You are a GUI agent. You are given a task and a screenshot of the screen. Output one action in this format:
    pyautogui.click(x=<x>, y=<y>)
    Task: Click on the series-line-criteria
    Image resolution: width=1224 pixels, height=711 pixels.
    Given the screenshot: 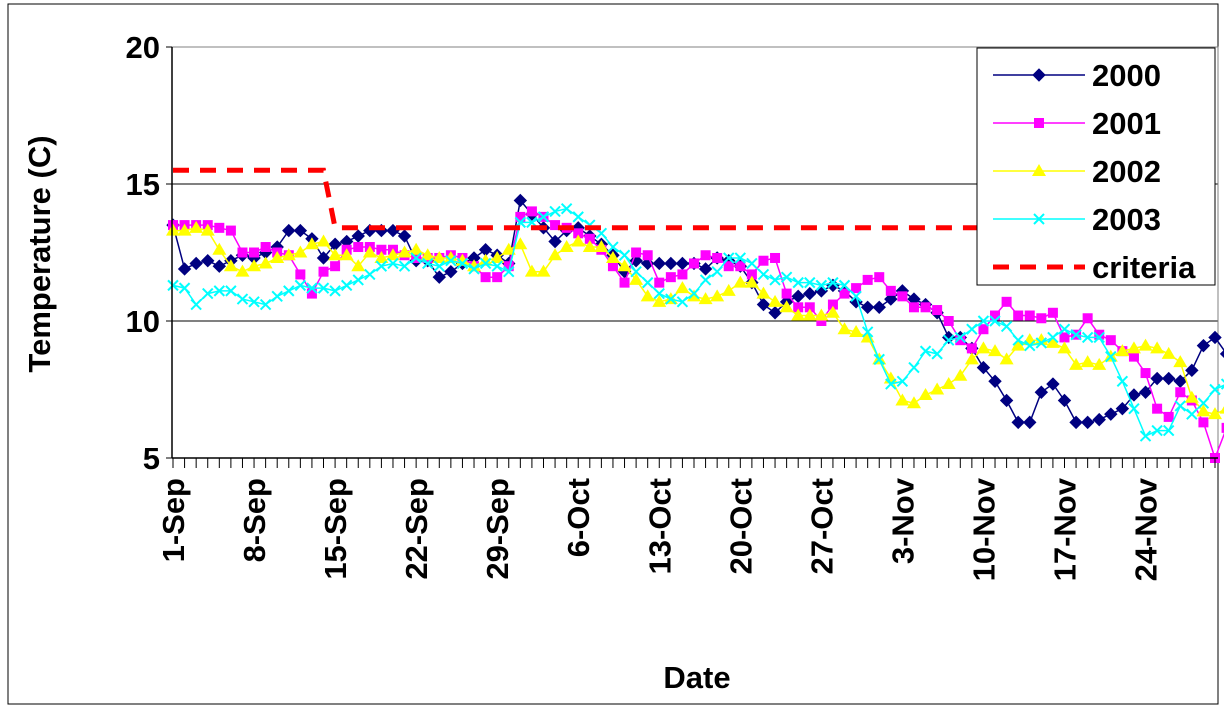 What is the action you would take?
    pyautogui.click(x=694, y=199)
    